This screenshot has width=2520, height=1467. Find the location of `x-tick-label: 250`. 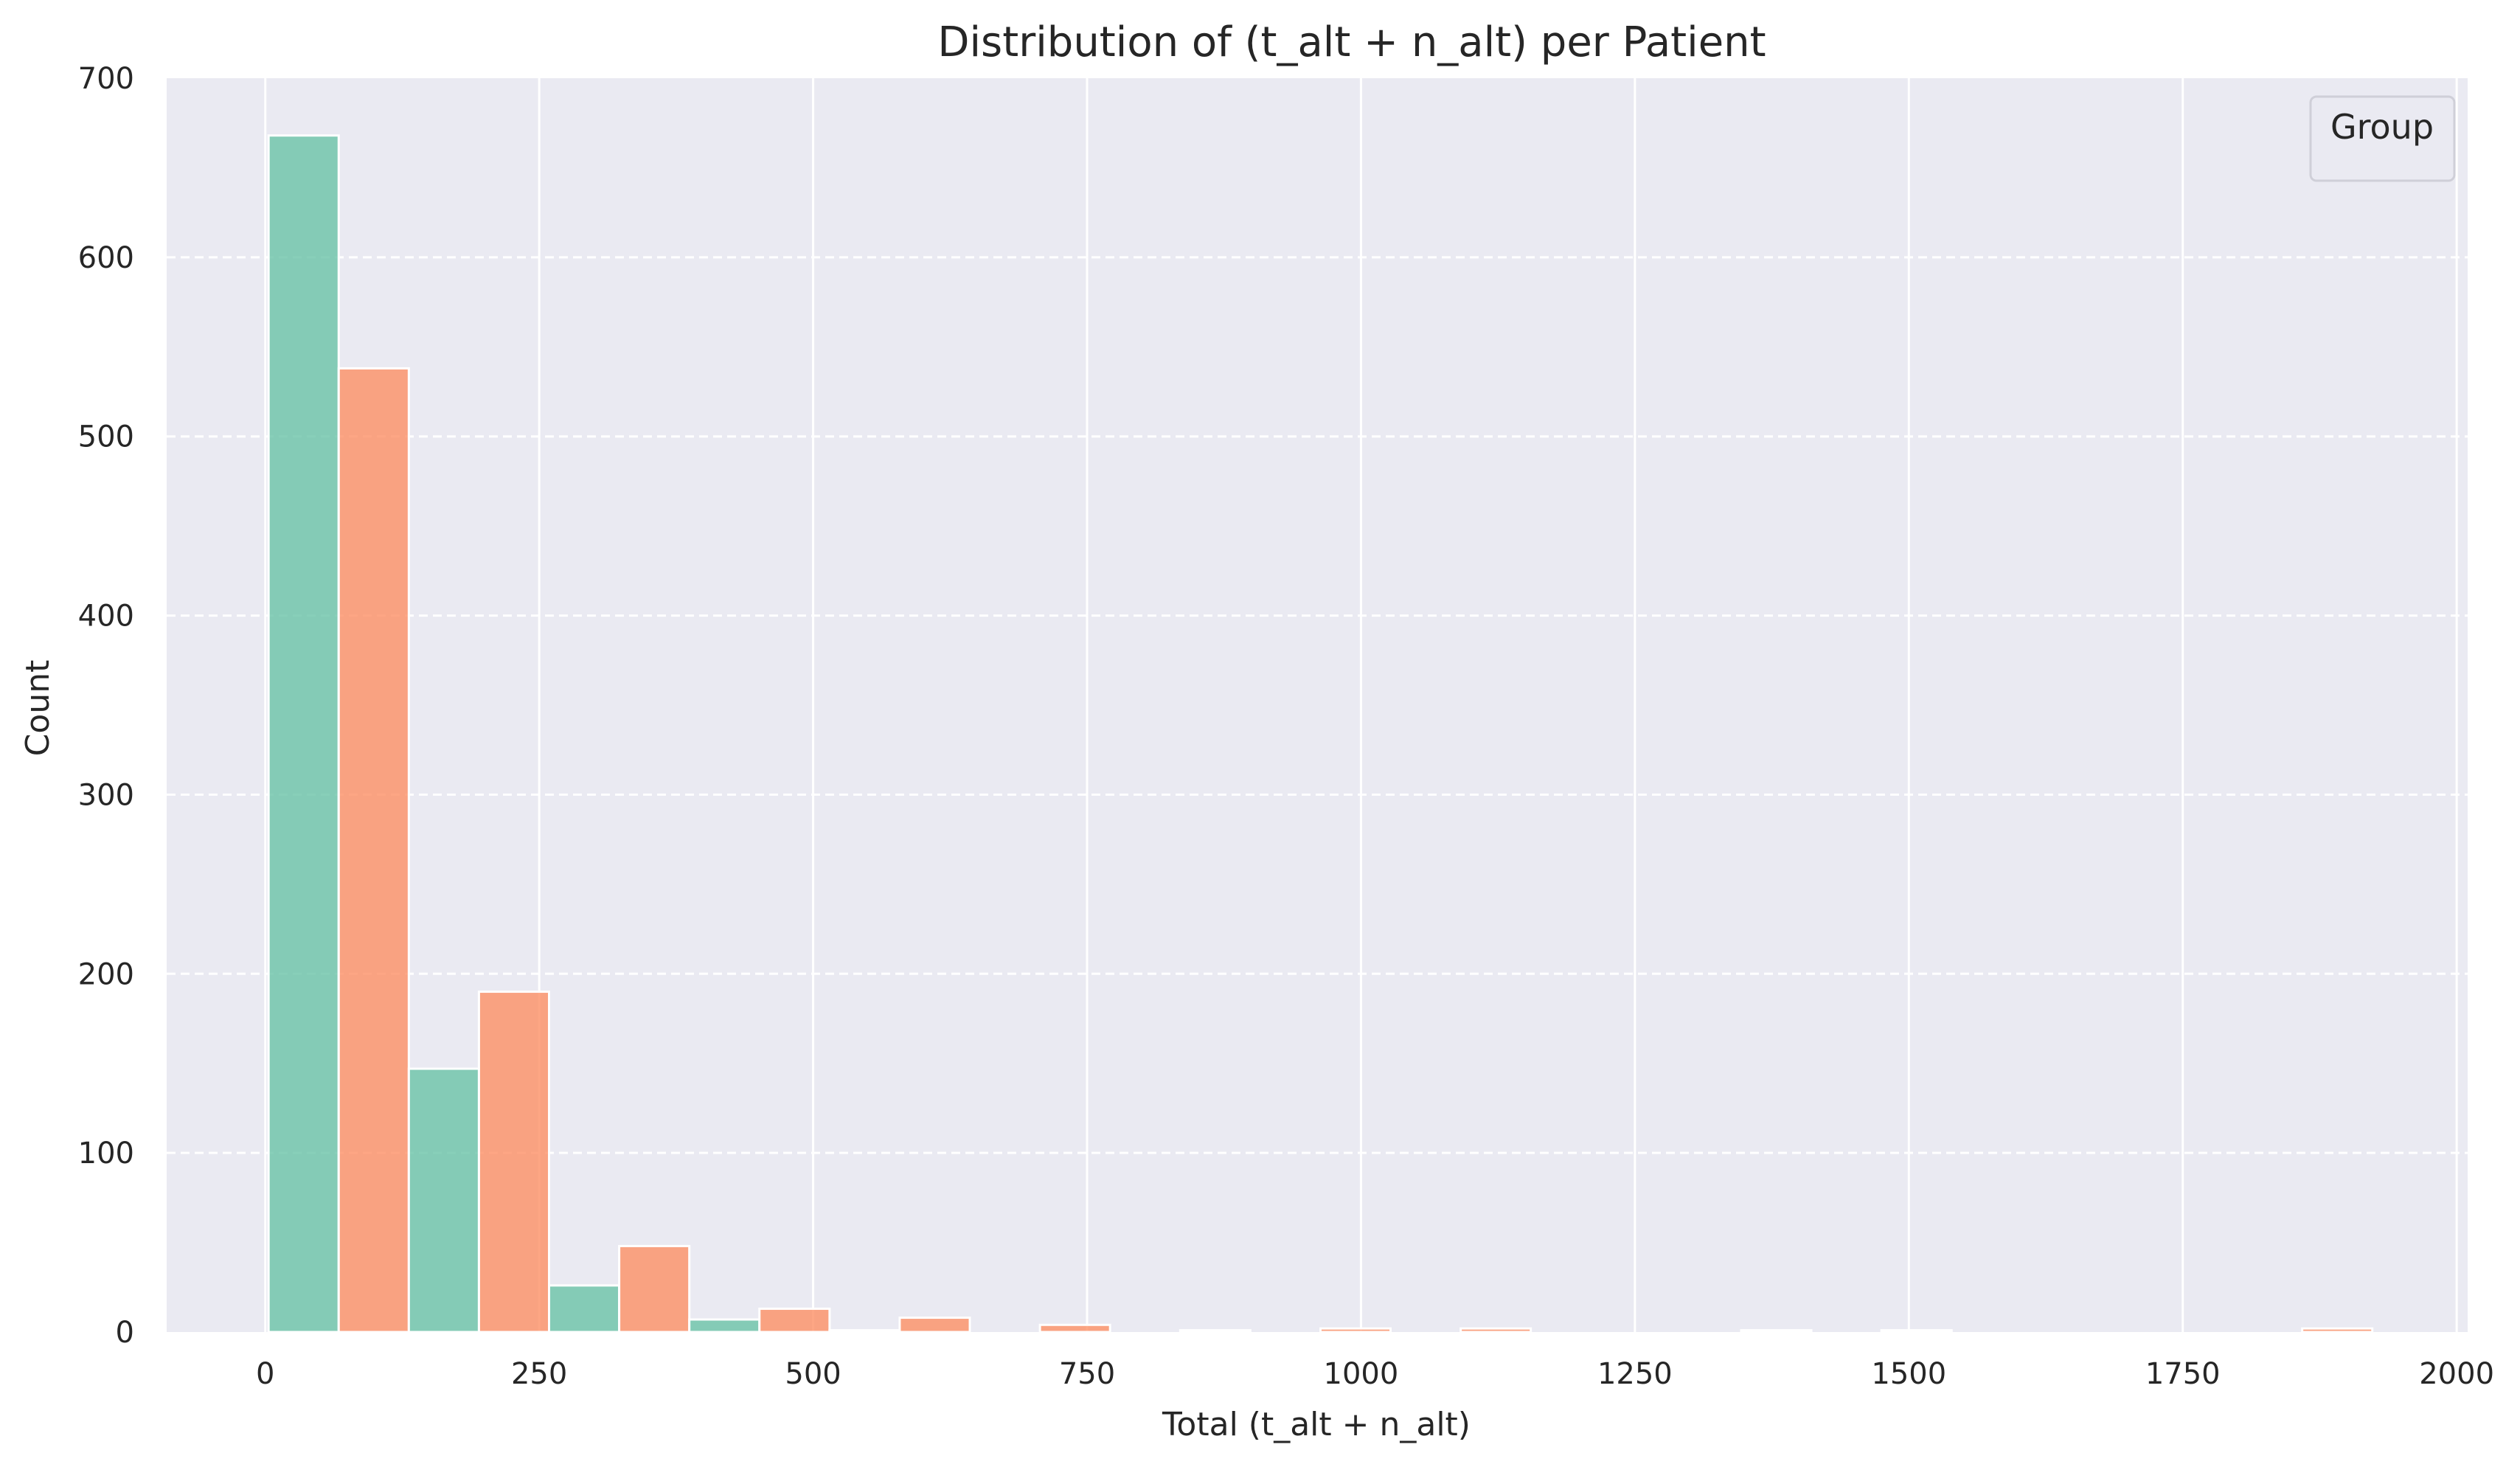

x-tick-label: 250 is located at coordinates (539, 1374).